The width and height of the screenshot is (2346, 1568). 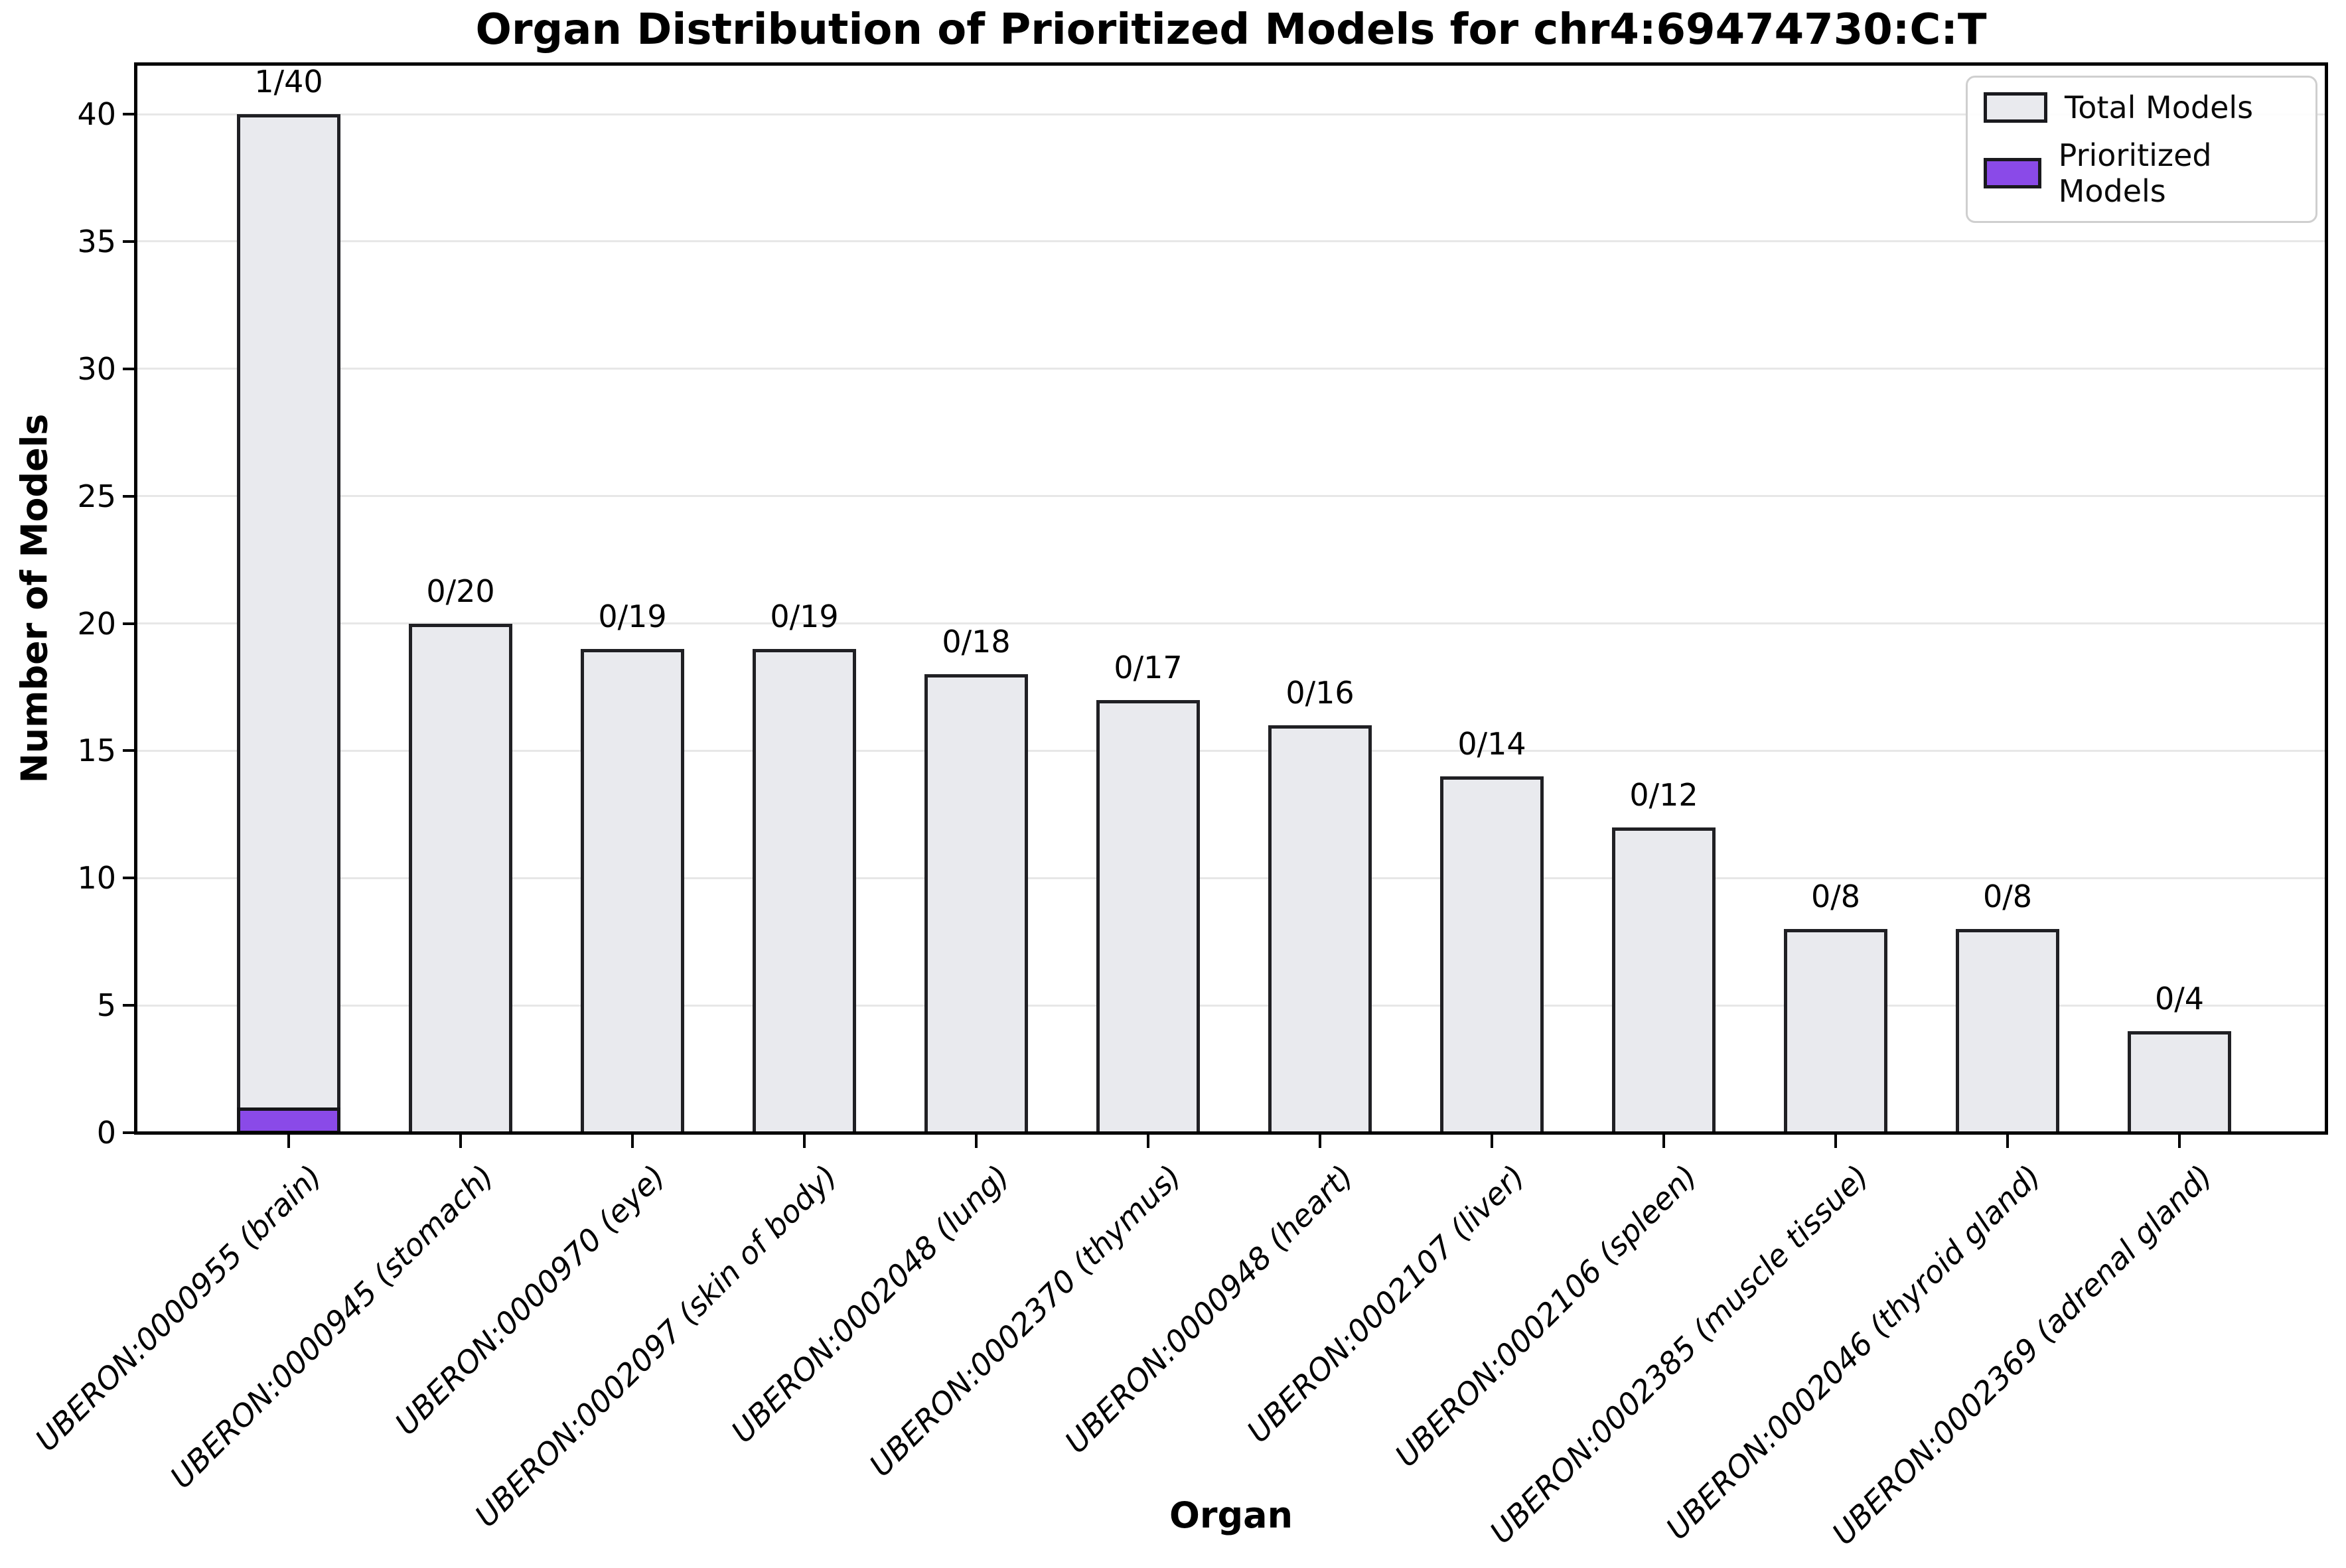 I want to click on x-tick-label: UBERON:0002097 (skin of body), so click(x=656, y=1346).